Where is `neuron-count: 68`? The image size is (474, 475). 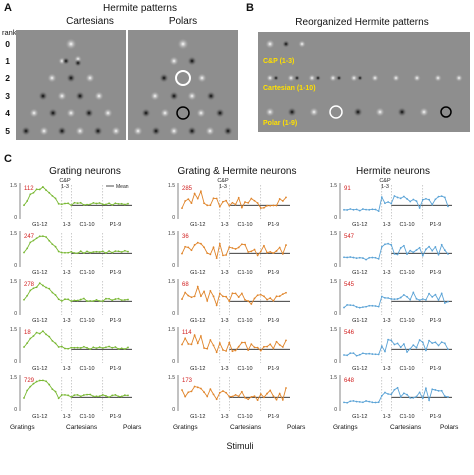
neuron-count: 68 is located at coordinates (185, 285).